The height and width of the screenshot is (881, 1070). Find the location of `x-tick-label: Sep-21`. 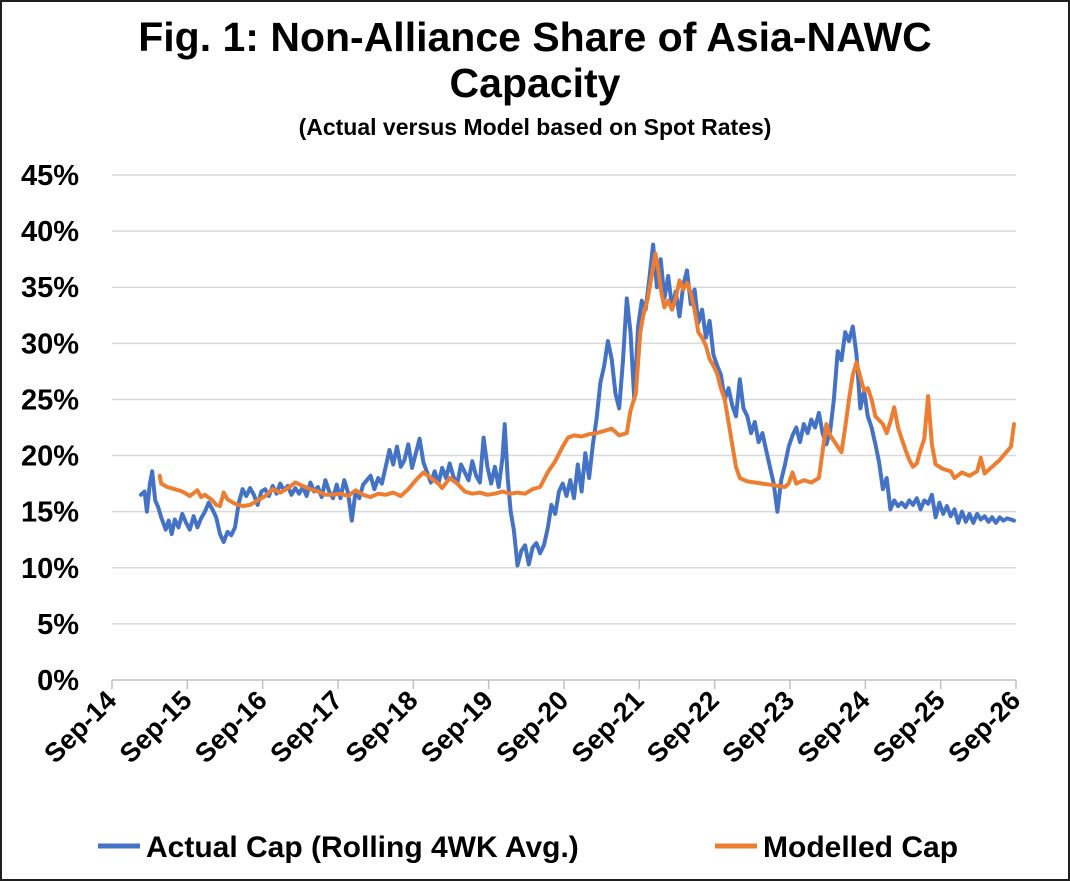

x-tick-label: Sep-21 is located at coordinates (608, 727).